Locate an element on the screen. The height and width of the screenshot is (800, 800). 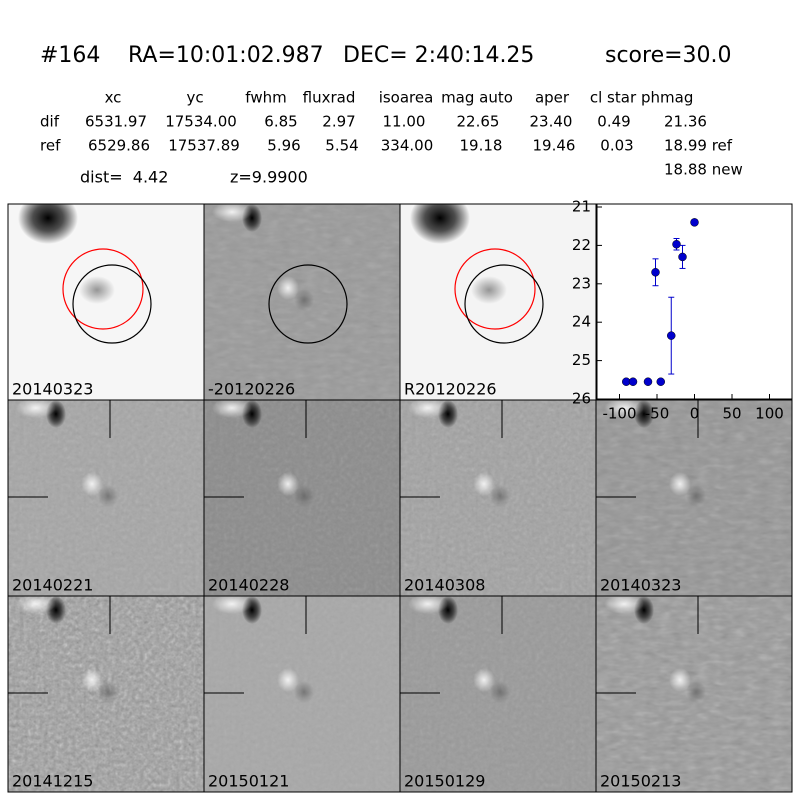
column-header: cl star is located at coordinates (613, 98).